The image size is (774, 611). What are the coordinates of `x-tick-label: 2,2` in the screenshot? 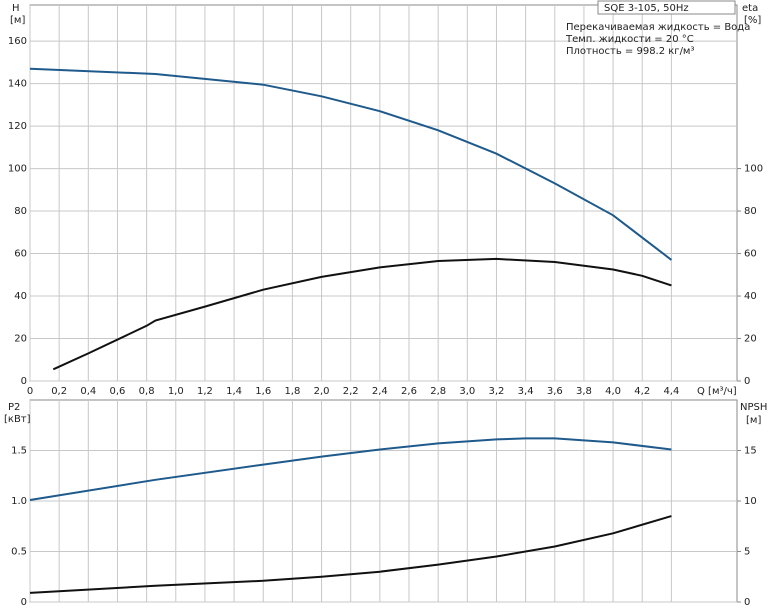 It's located at (351, 391).